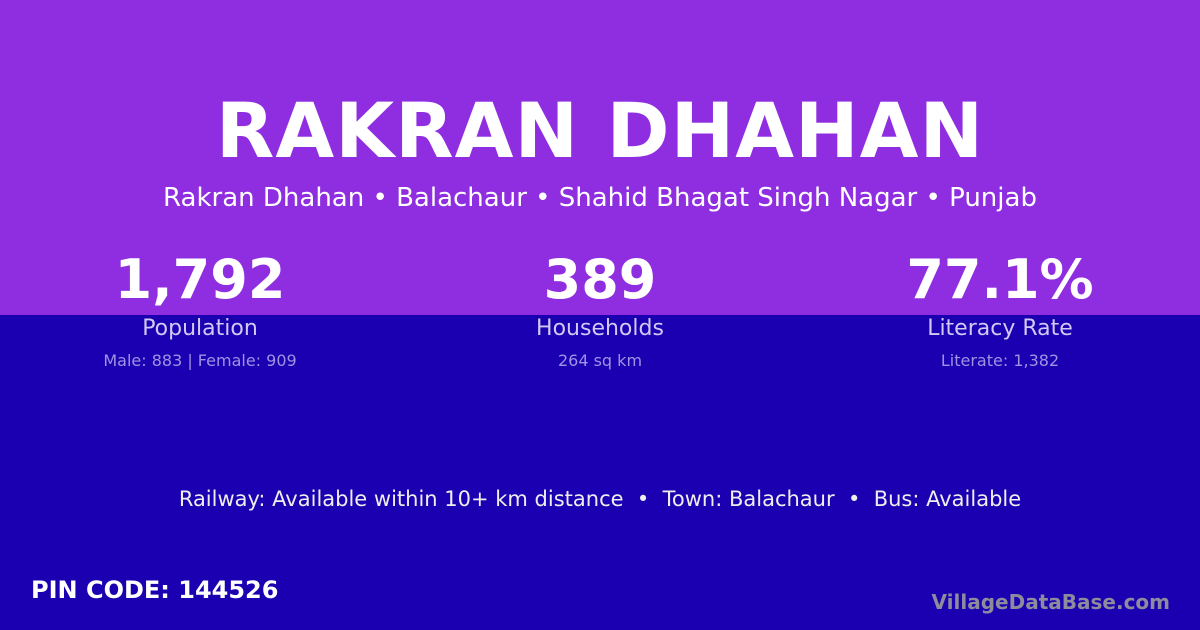  Describe the element at coordinates (155, 590) in the screenshot. I see `pin-code: PIN CODE: 144526` at that location.